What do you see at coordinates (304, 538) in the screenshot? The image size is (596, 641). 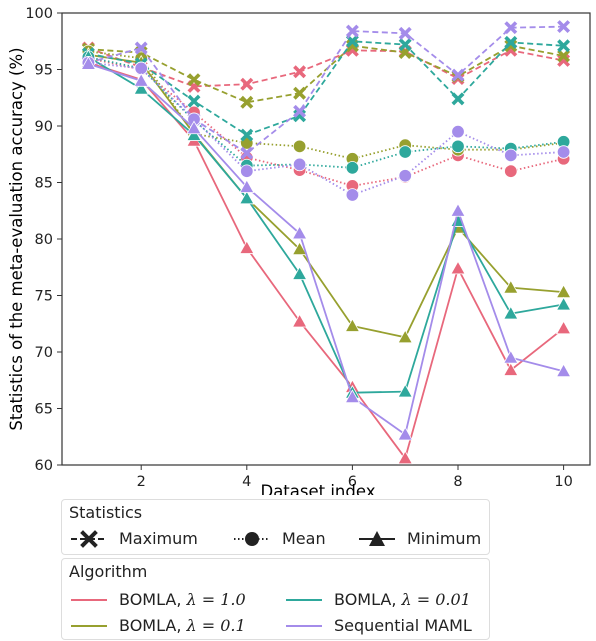 I see `legend-mean-label: Mean` at bounding box center [304, 538].